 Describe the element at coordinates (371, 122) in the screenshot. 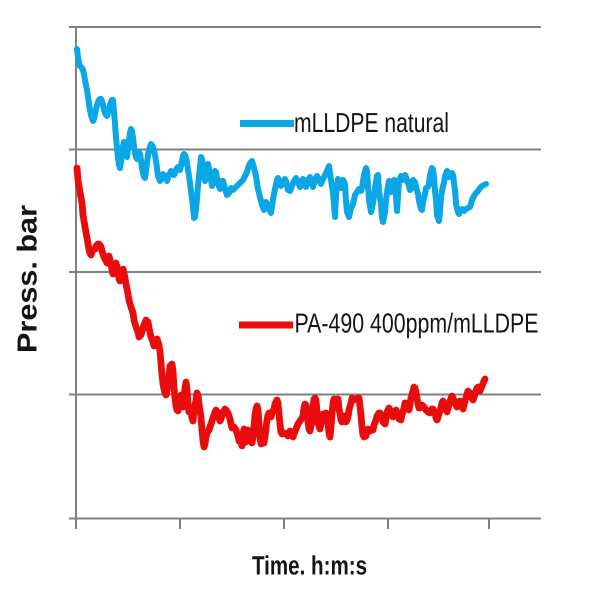

I see `svg-text: mLLDPE natural` at that location.